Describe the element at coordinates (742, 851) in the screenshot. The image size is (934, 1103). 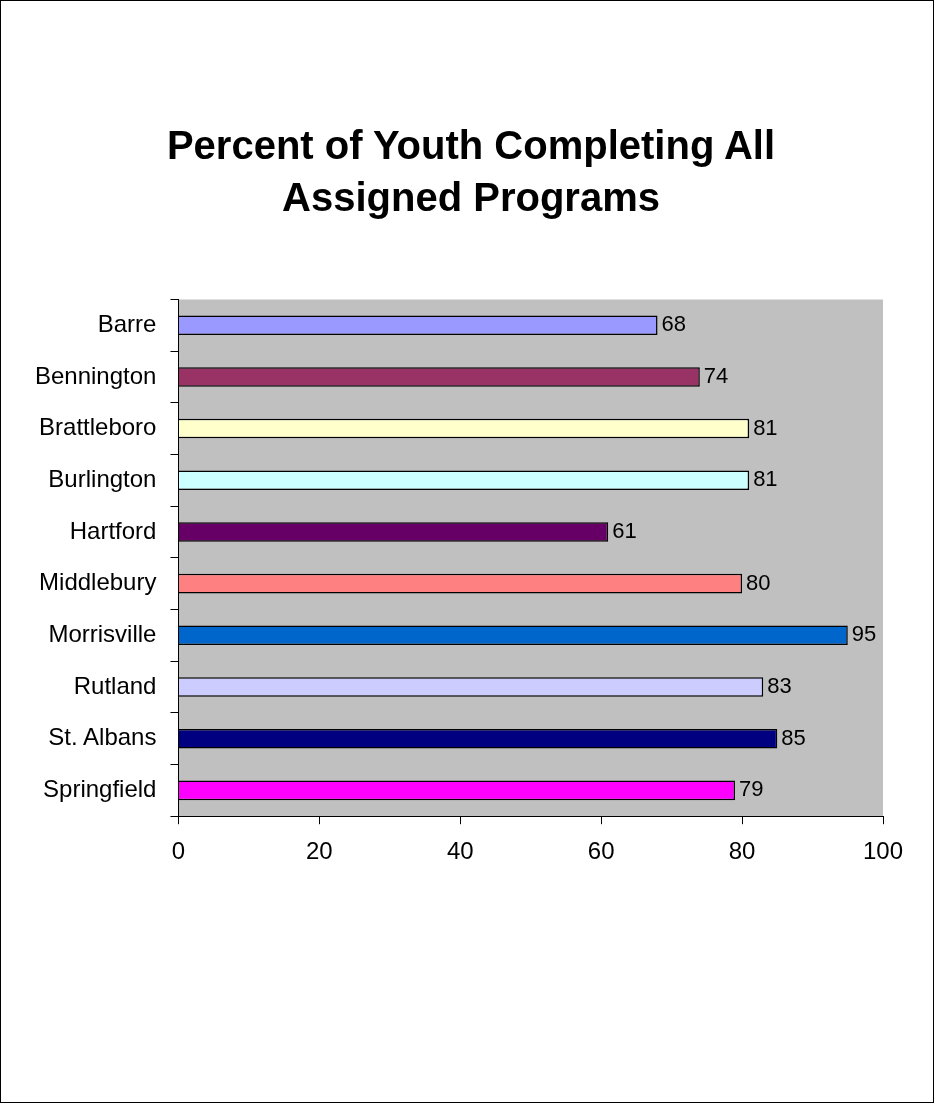
I see `x-tick-label: 80` at that location.